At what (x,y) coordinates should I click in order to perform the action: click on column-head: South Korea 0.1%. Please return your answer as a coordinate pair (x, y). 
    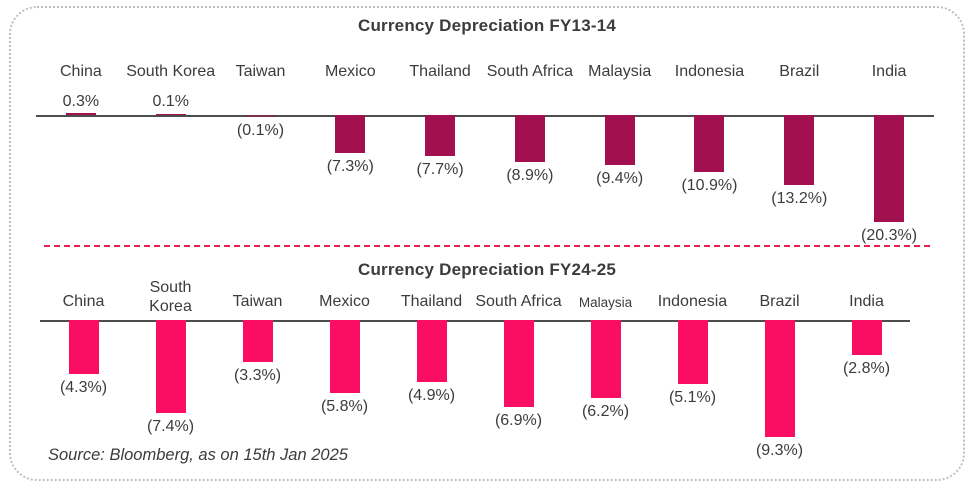
    Looking at the image, I should click on (171, 76).